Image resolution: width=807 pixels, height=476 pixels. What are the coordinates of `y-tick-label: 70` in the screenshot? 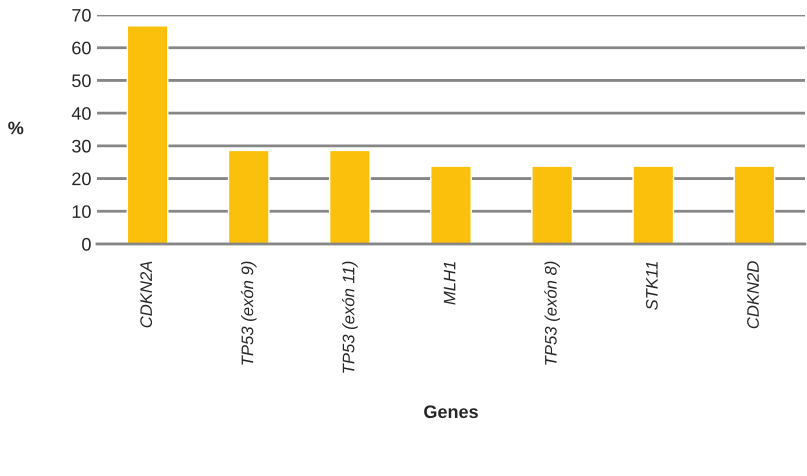 It's located at (81, 15).